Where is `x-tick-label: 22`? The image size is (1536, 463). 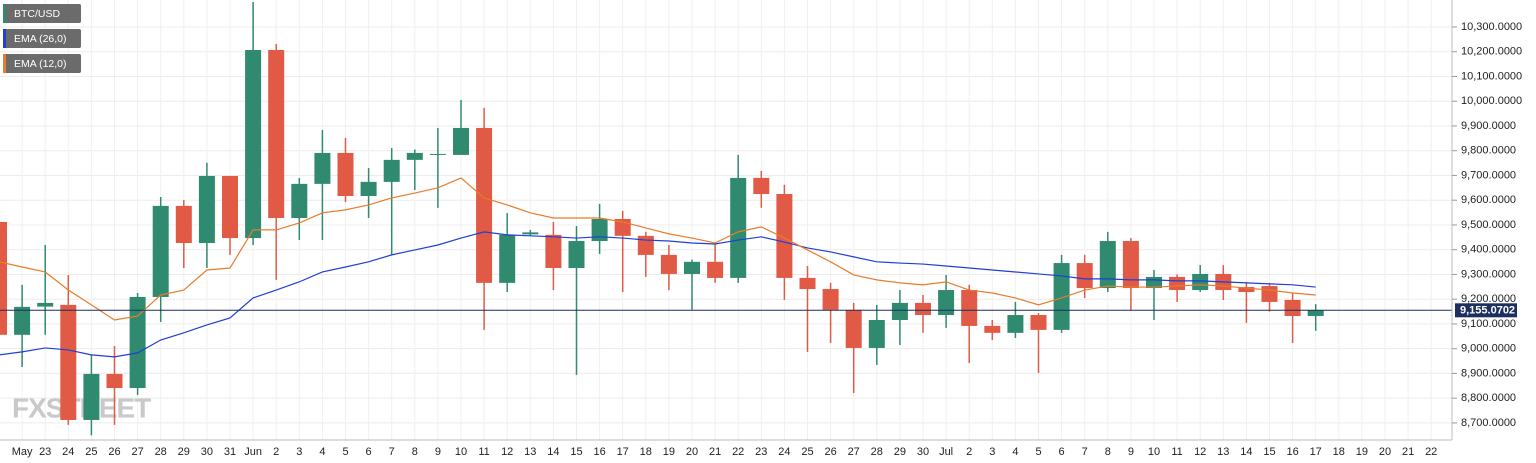
x-tick-label: 22 is located at coordinates (1431, 452).